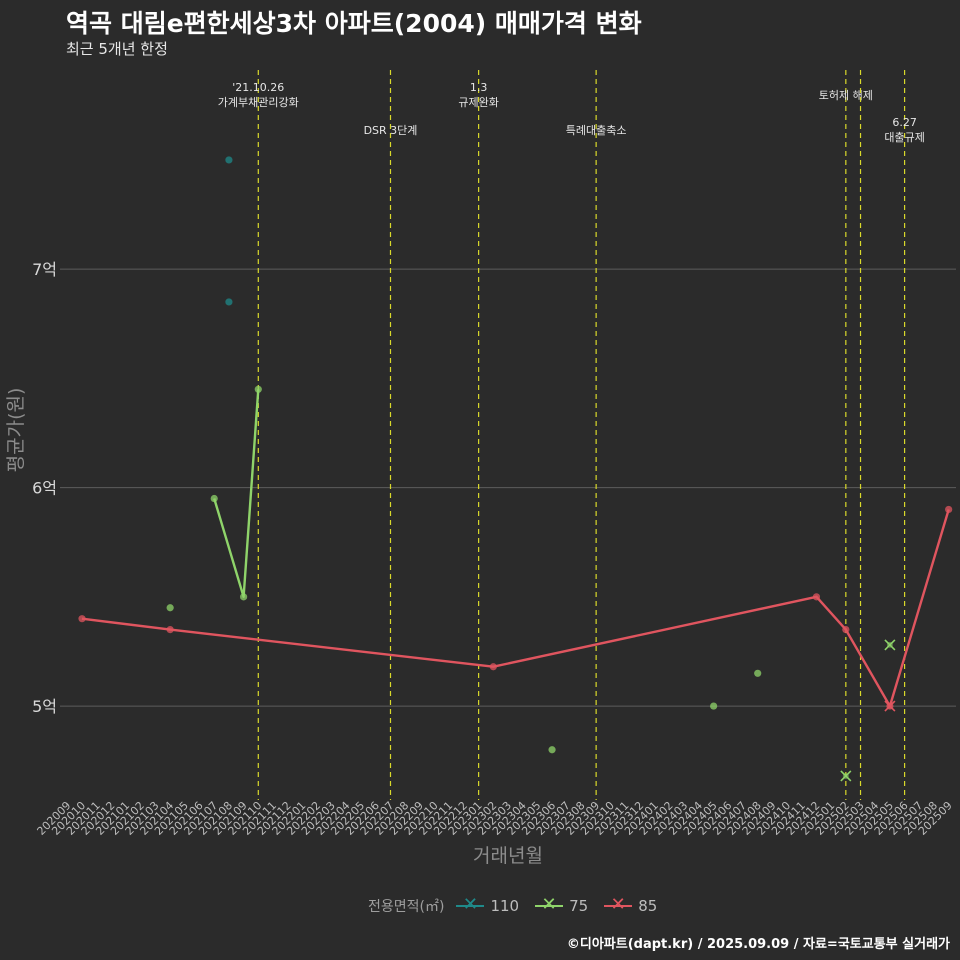  What do you see at coordinates (478, 102) in the screenshot?
I see `event-annotation: 규제완화` at bounding box center [478, 102].